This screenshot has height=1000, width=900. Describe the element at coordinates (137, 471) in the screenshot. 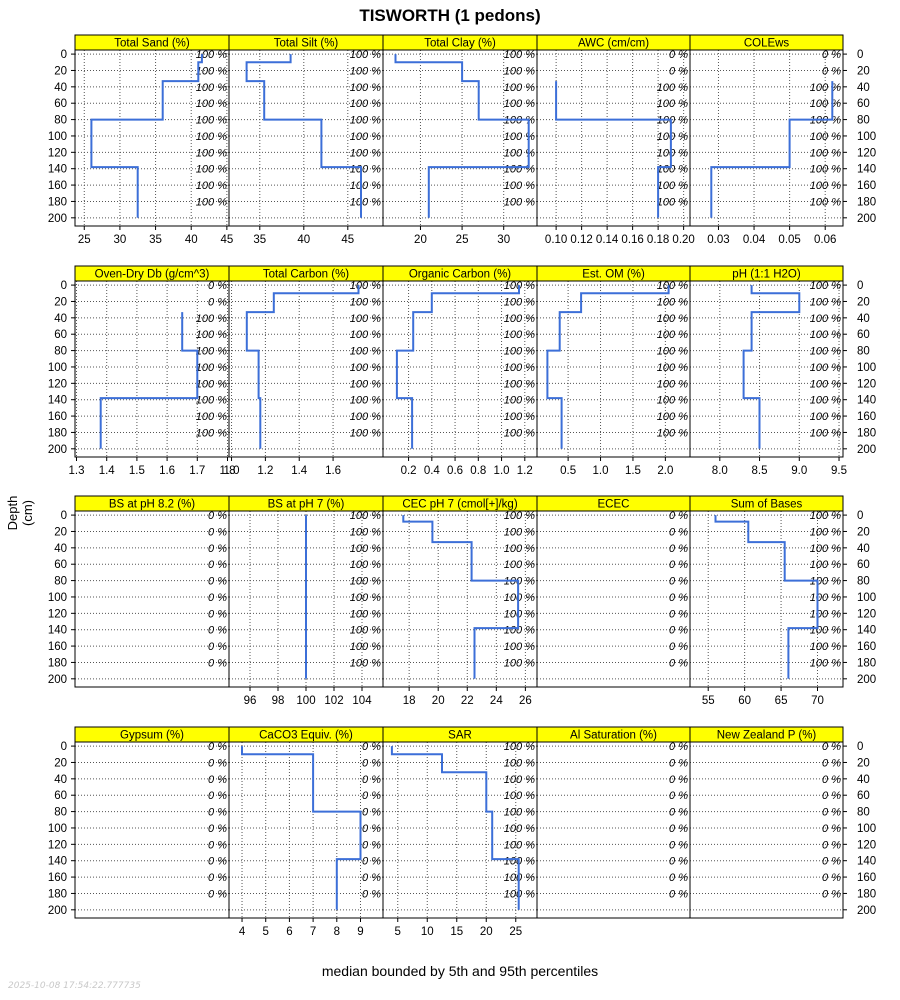

I see `x-tick-label: 1.5` at that location.